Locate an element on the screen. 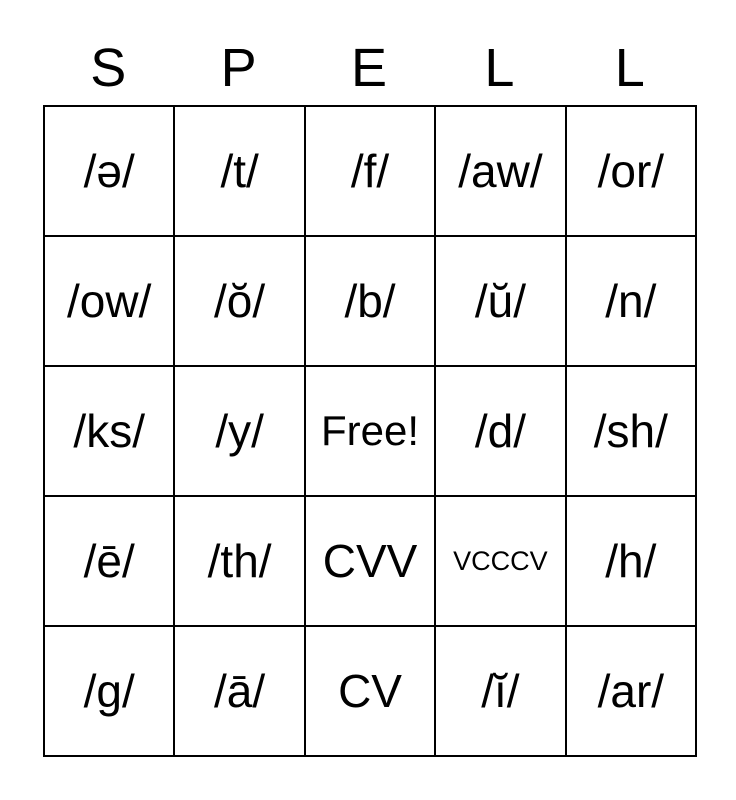 The image size is (736, 800). bingo-cell-r5c5: /ar/ is located at coordinates (632, 692).